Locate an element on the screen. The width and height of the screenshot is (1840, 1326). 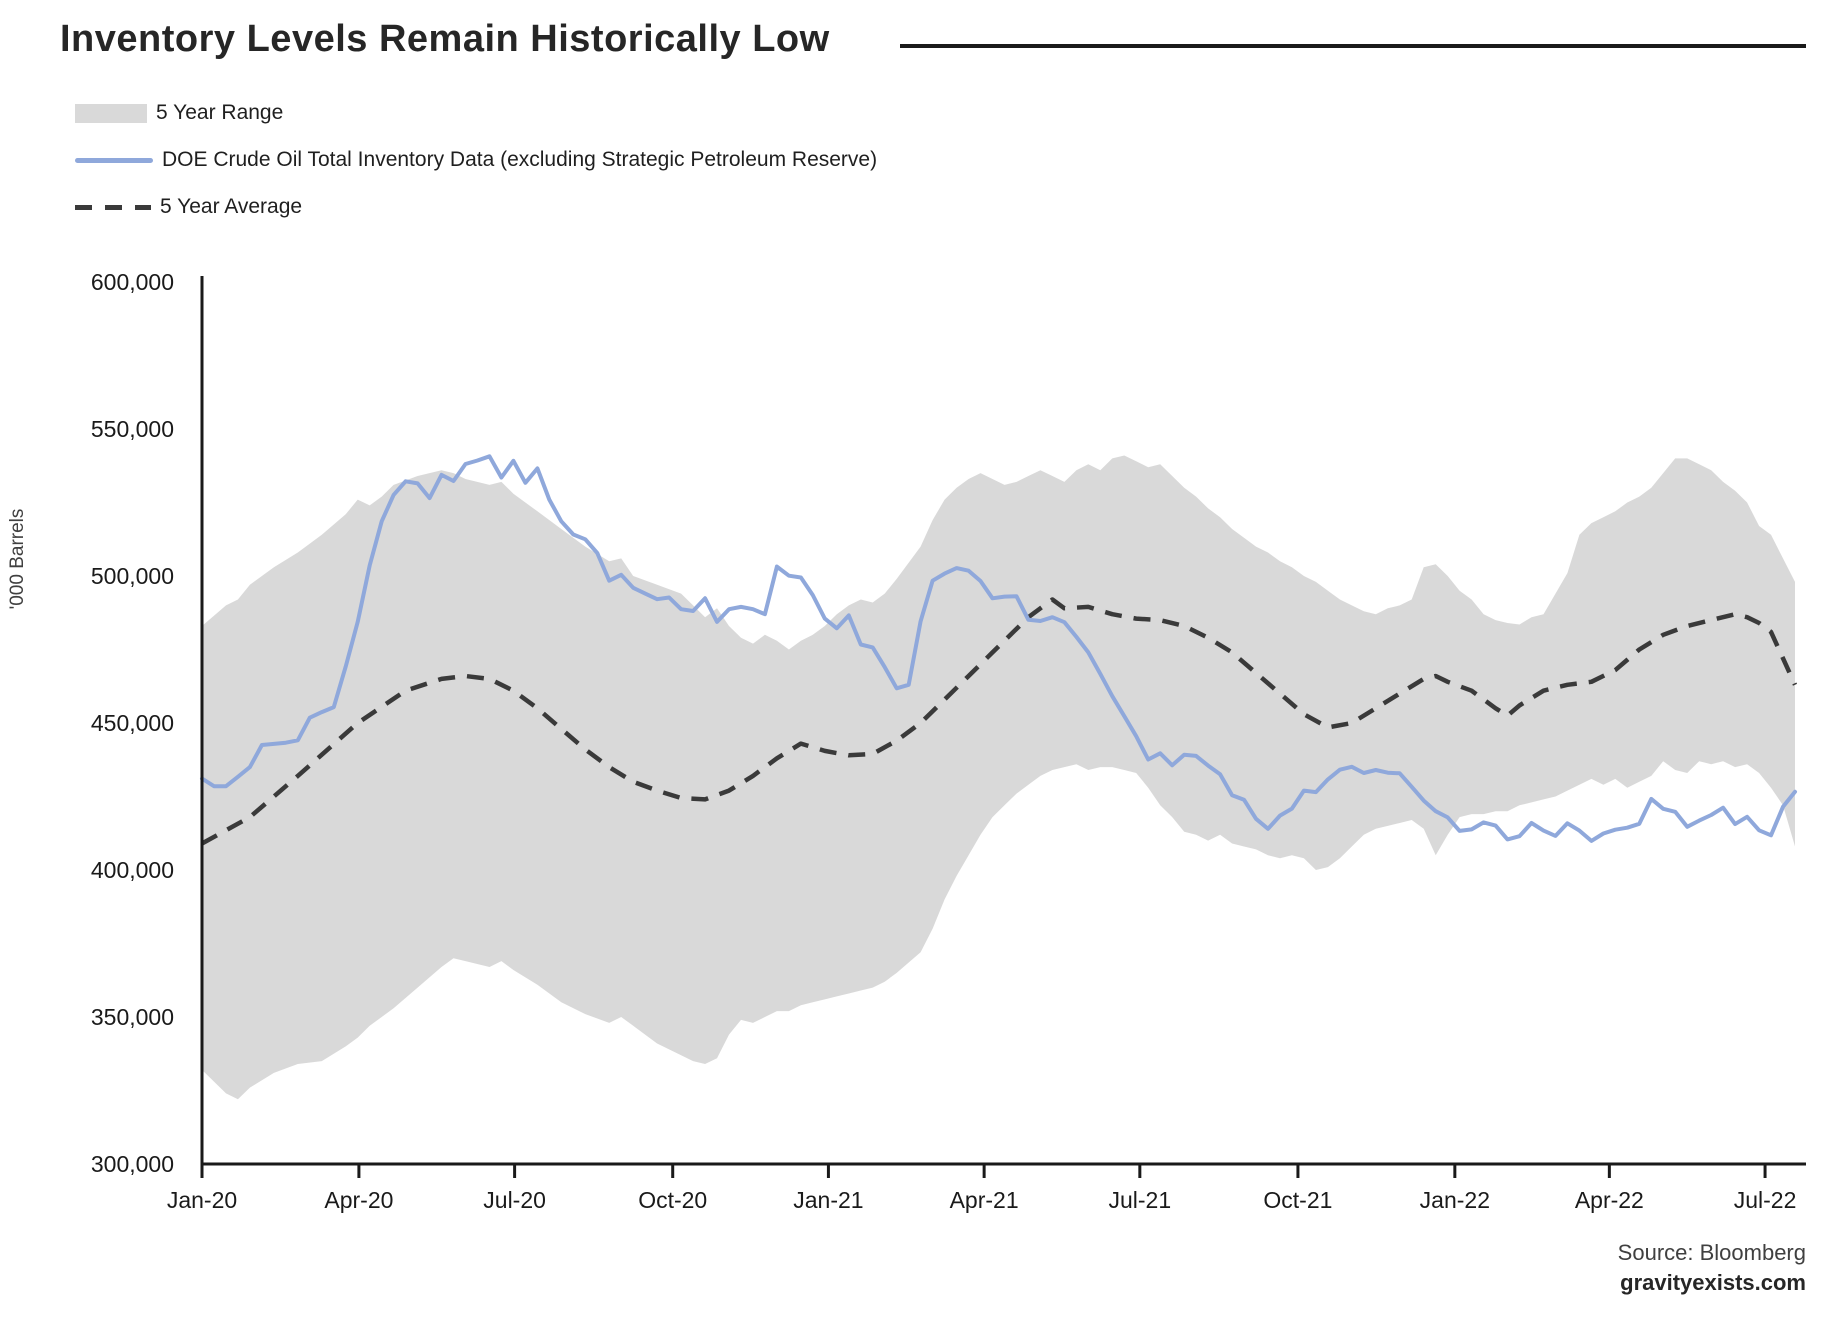
y-tick-label: 300,000 is located at coordinates (132, 1164).